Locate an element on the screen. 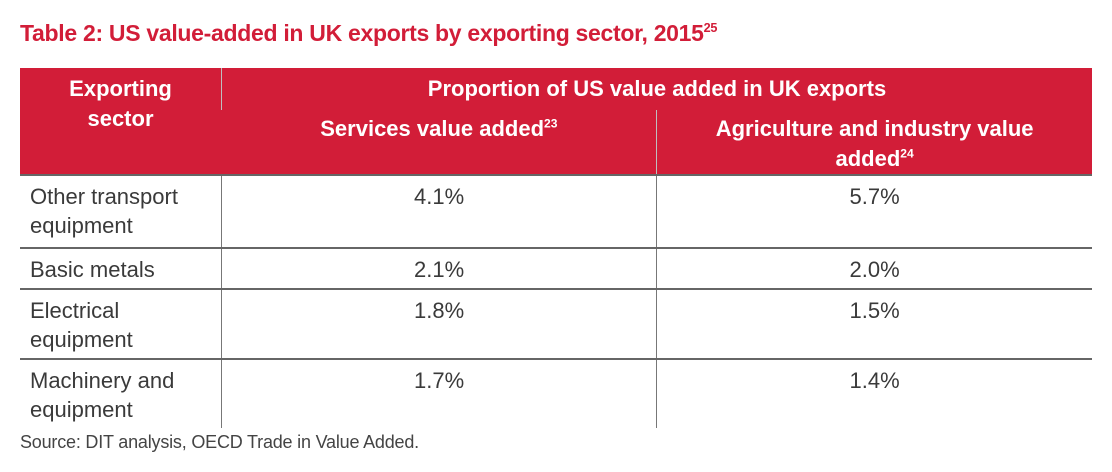 This screenshot has width=1112, height=472. footnote-ref: 23 is located at coordinates (551, 123).